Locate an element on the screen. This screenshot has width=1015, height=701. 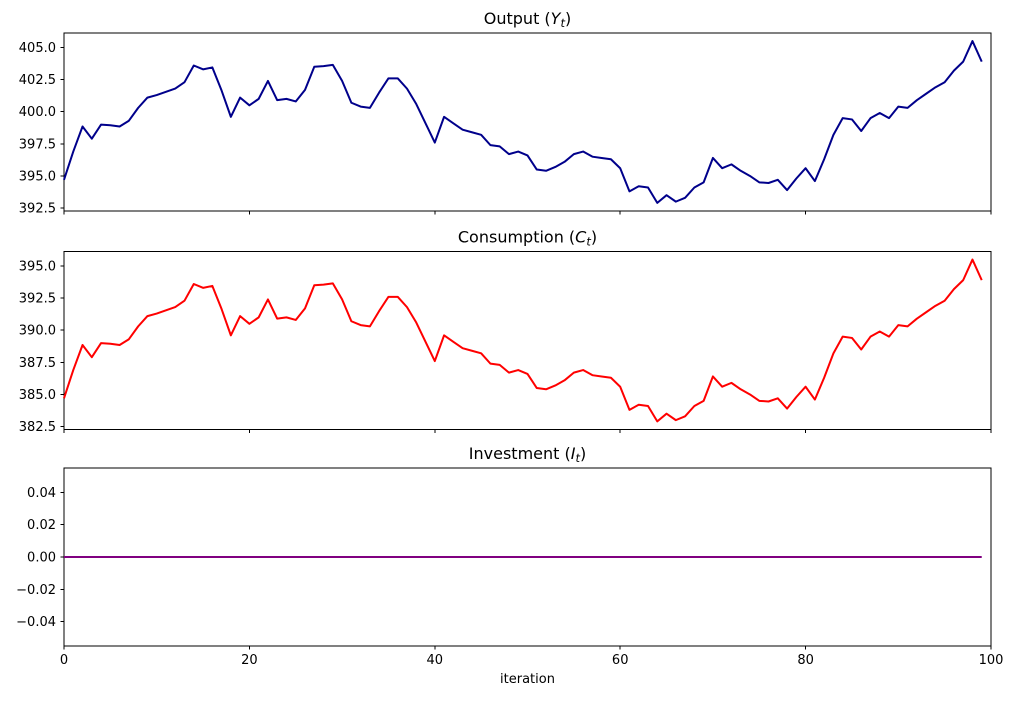
consumption-y-tick-label: 385.0 is located at coordinates (37, 395).